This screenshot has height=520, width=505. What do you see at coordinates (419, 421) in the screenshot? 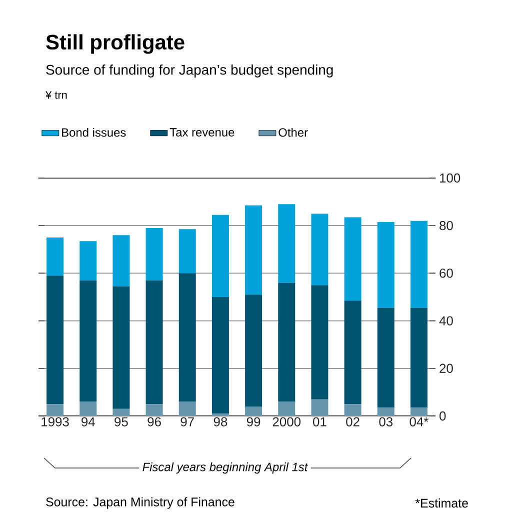
I see `x-tick-label: 04*` at bounding box center [419, 421].